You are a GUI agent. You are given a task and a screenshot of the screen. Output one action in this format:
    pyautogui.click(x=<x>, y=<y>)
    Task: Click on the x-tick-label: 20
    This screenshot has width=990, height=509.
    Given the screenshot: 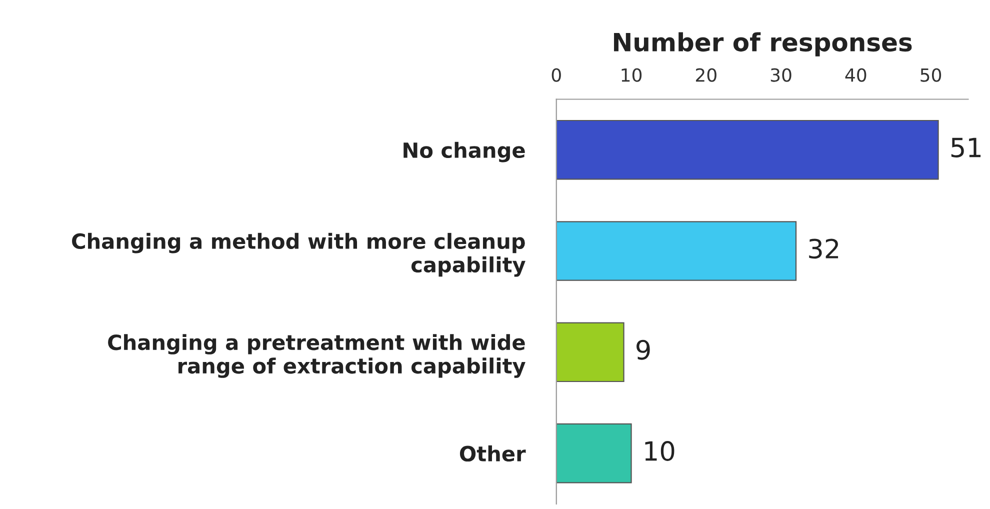 What is the action you would take?
    pyautogui.click(x=706, y=75)
    